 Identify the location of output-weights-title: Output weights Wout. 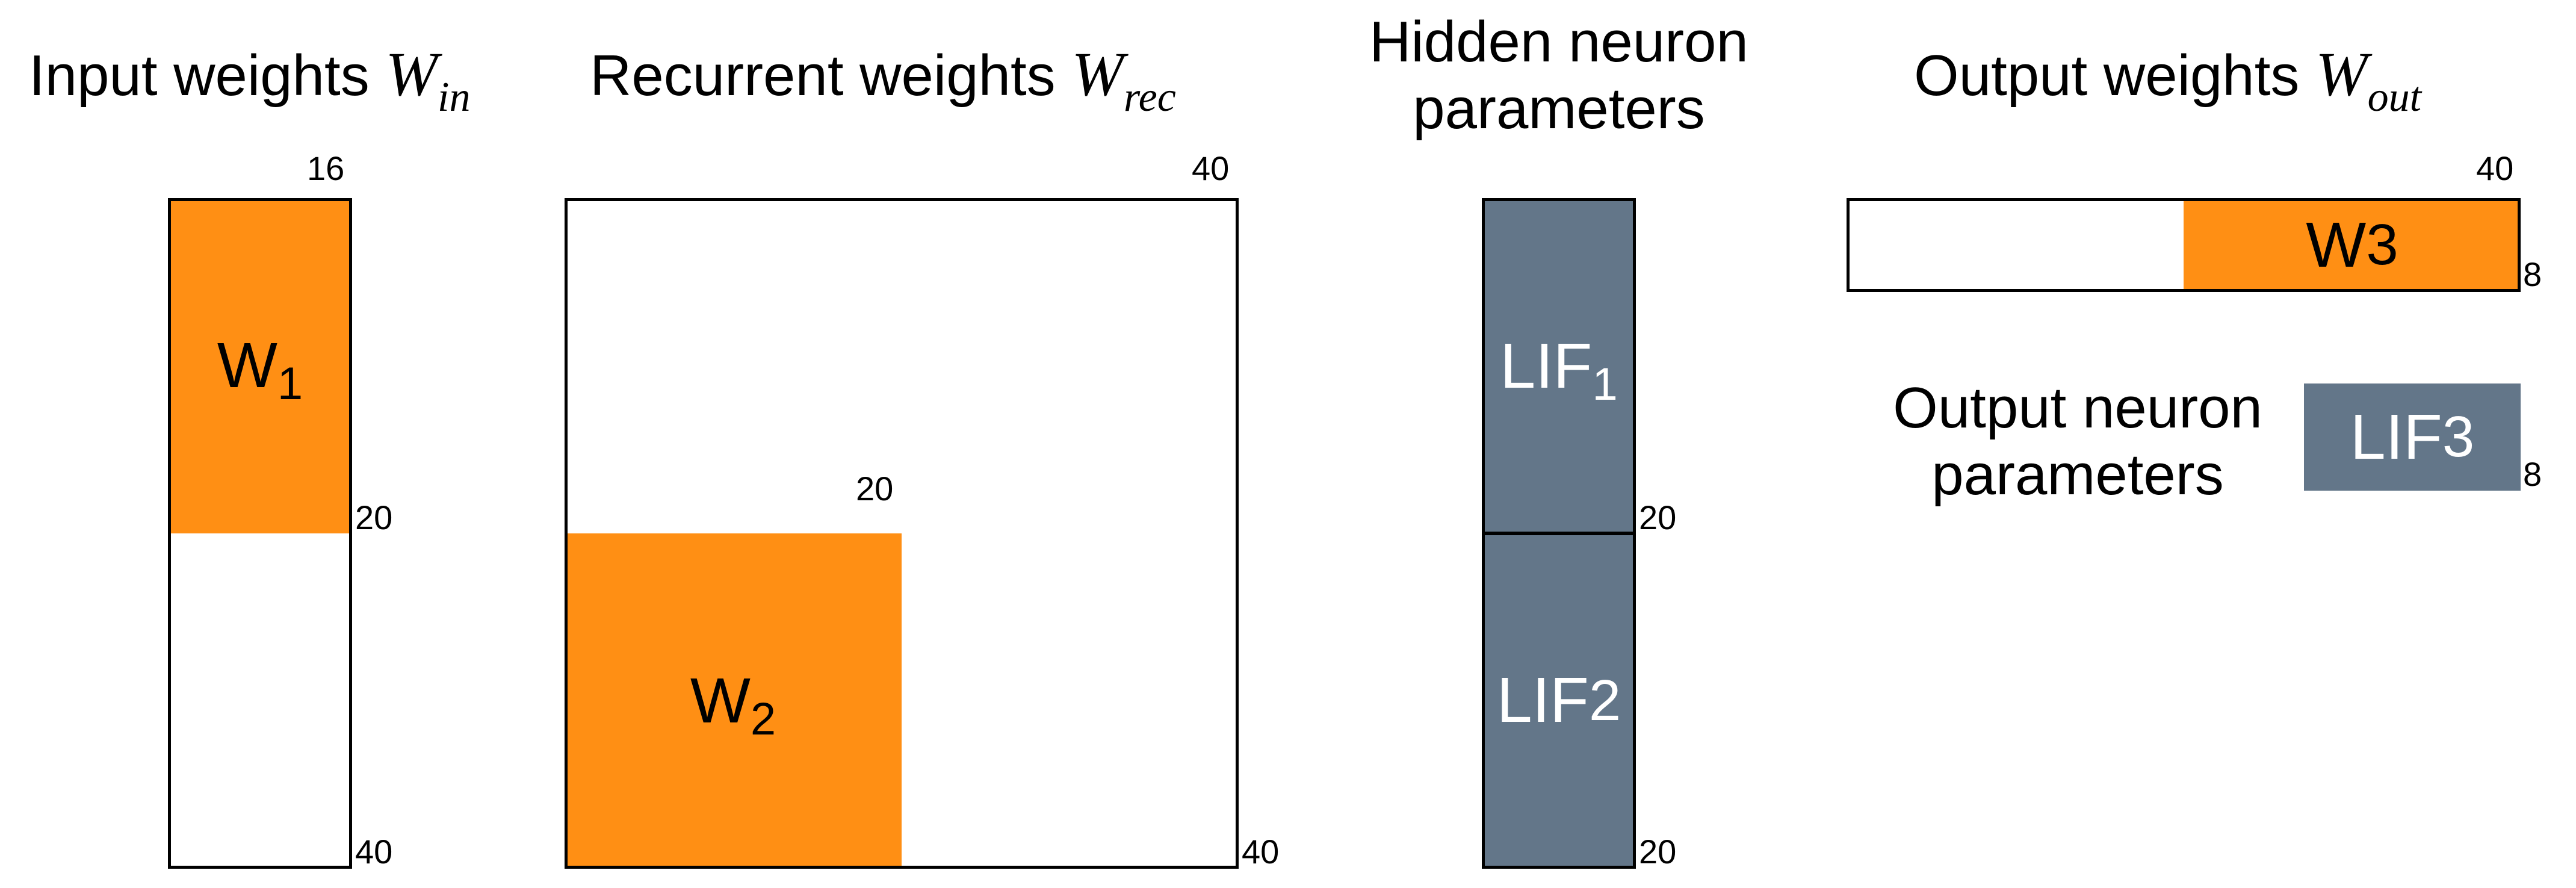
(2167, 79).